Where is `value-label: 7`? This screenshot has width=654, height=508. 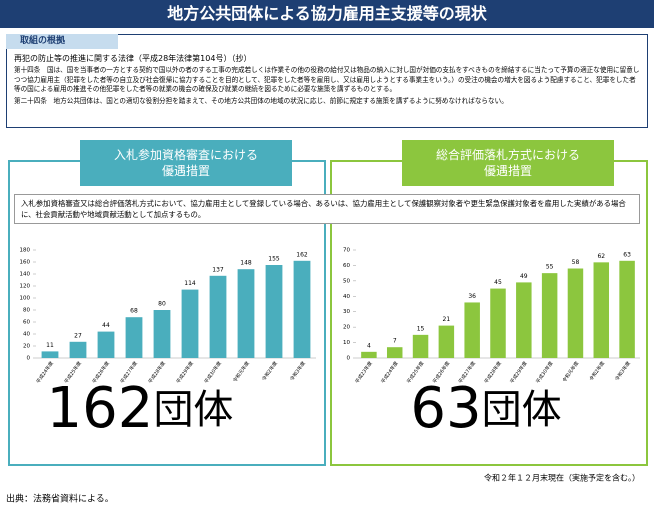
value-label: 7 is located at coordinates (395, 341).